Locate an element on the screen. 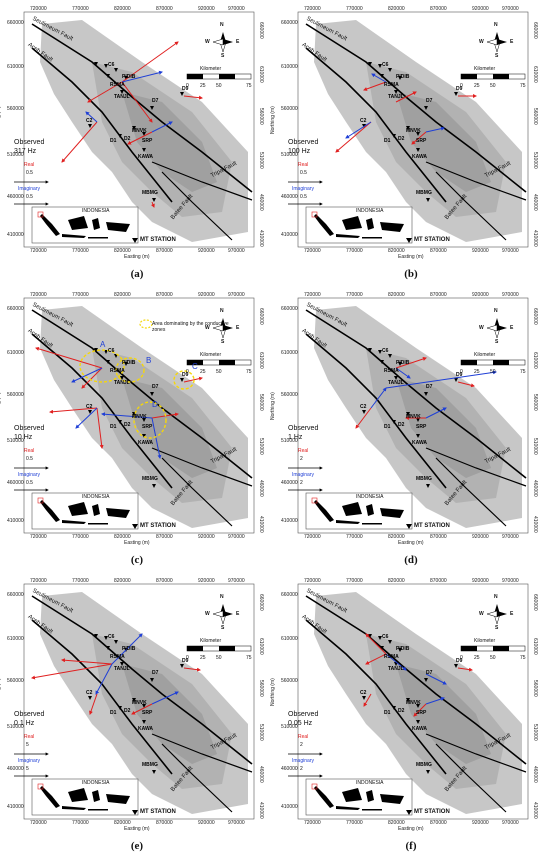 The height and width of the screenshot is (856, 550). station-label-tanjl: TANJL is located at coordinates (396, 97).